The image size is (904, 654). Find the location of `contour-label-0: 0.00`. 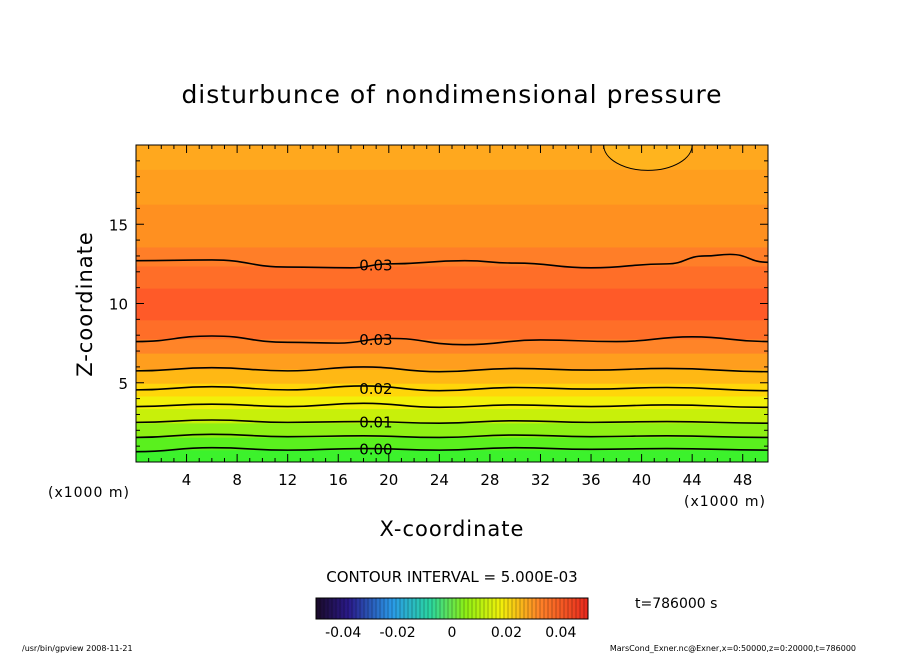

contour-label-0: 0.00 is located at coordinates (375, 449).